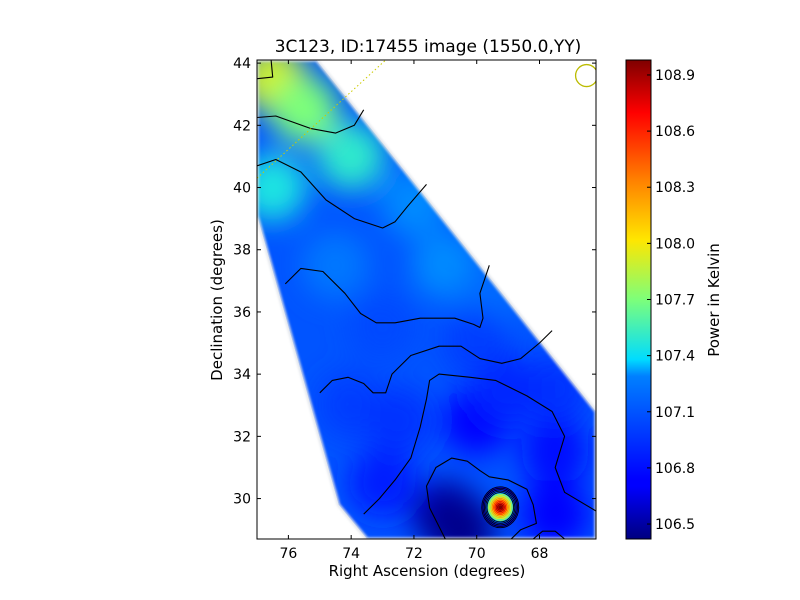 This screenshot has width=800, height=600. I want to click on overlay-markers, so click(426, 119).